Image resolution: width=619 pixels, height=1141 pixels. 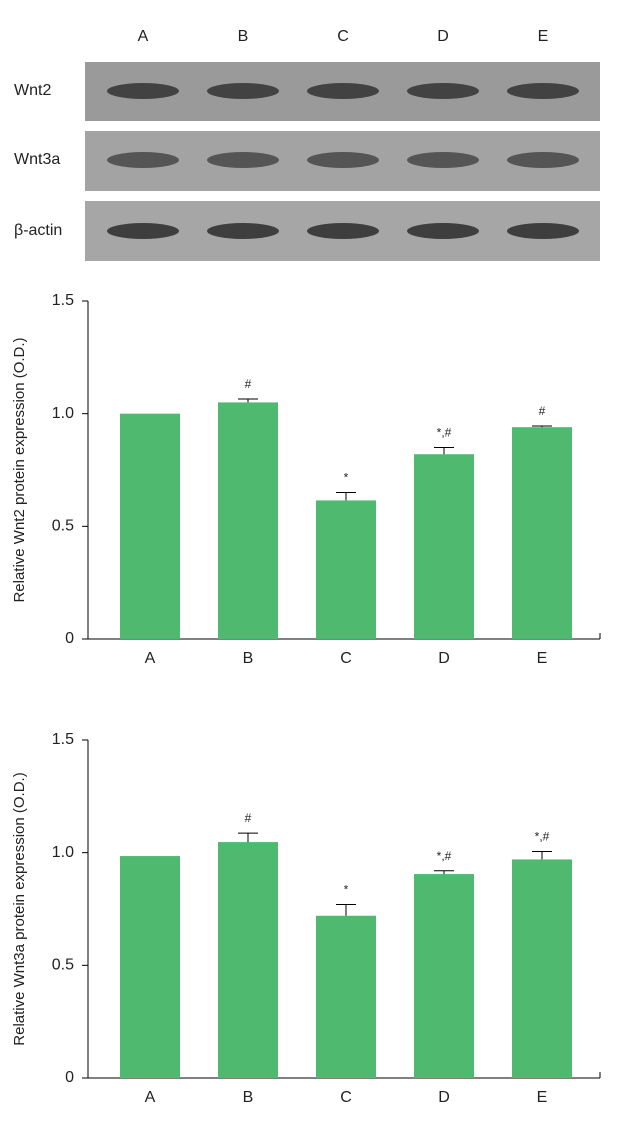 What do you see at coordinates (143, 36) in the screenshot?
I see `lane-label: A` at bounding box center [143, 36].